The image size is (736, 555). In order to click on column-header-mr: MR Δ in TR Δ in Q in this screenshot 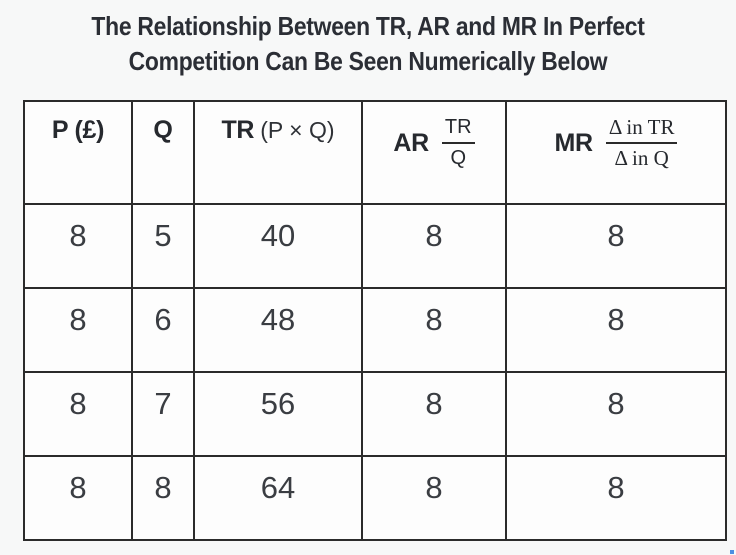, I will do `click(616, 152)`.